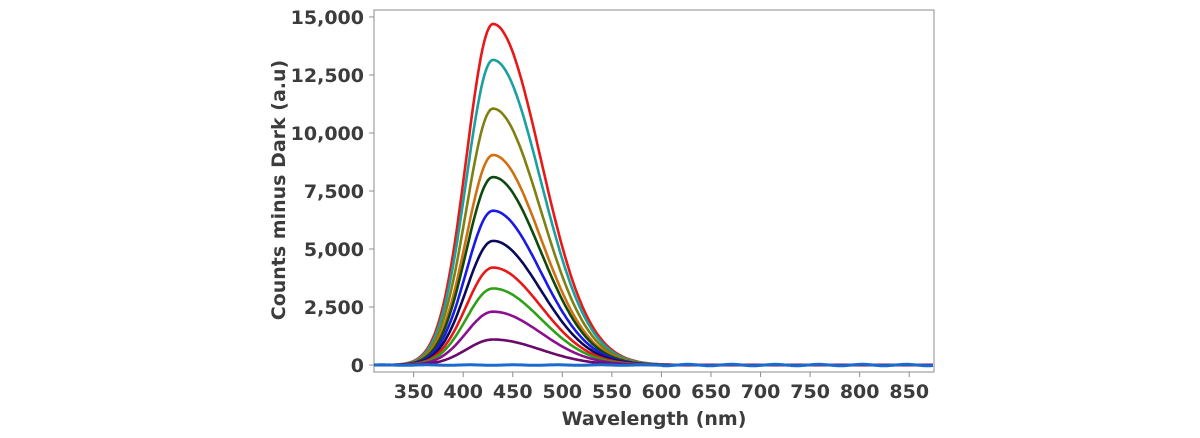 This screenshot has width=1200, height=438. I want to click on y-tick-label: 12,500, so click(327, 76).